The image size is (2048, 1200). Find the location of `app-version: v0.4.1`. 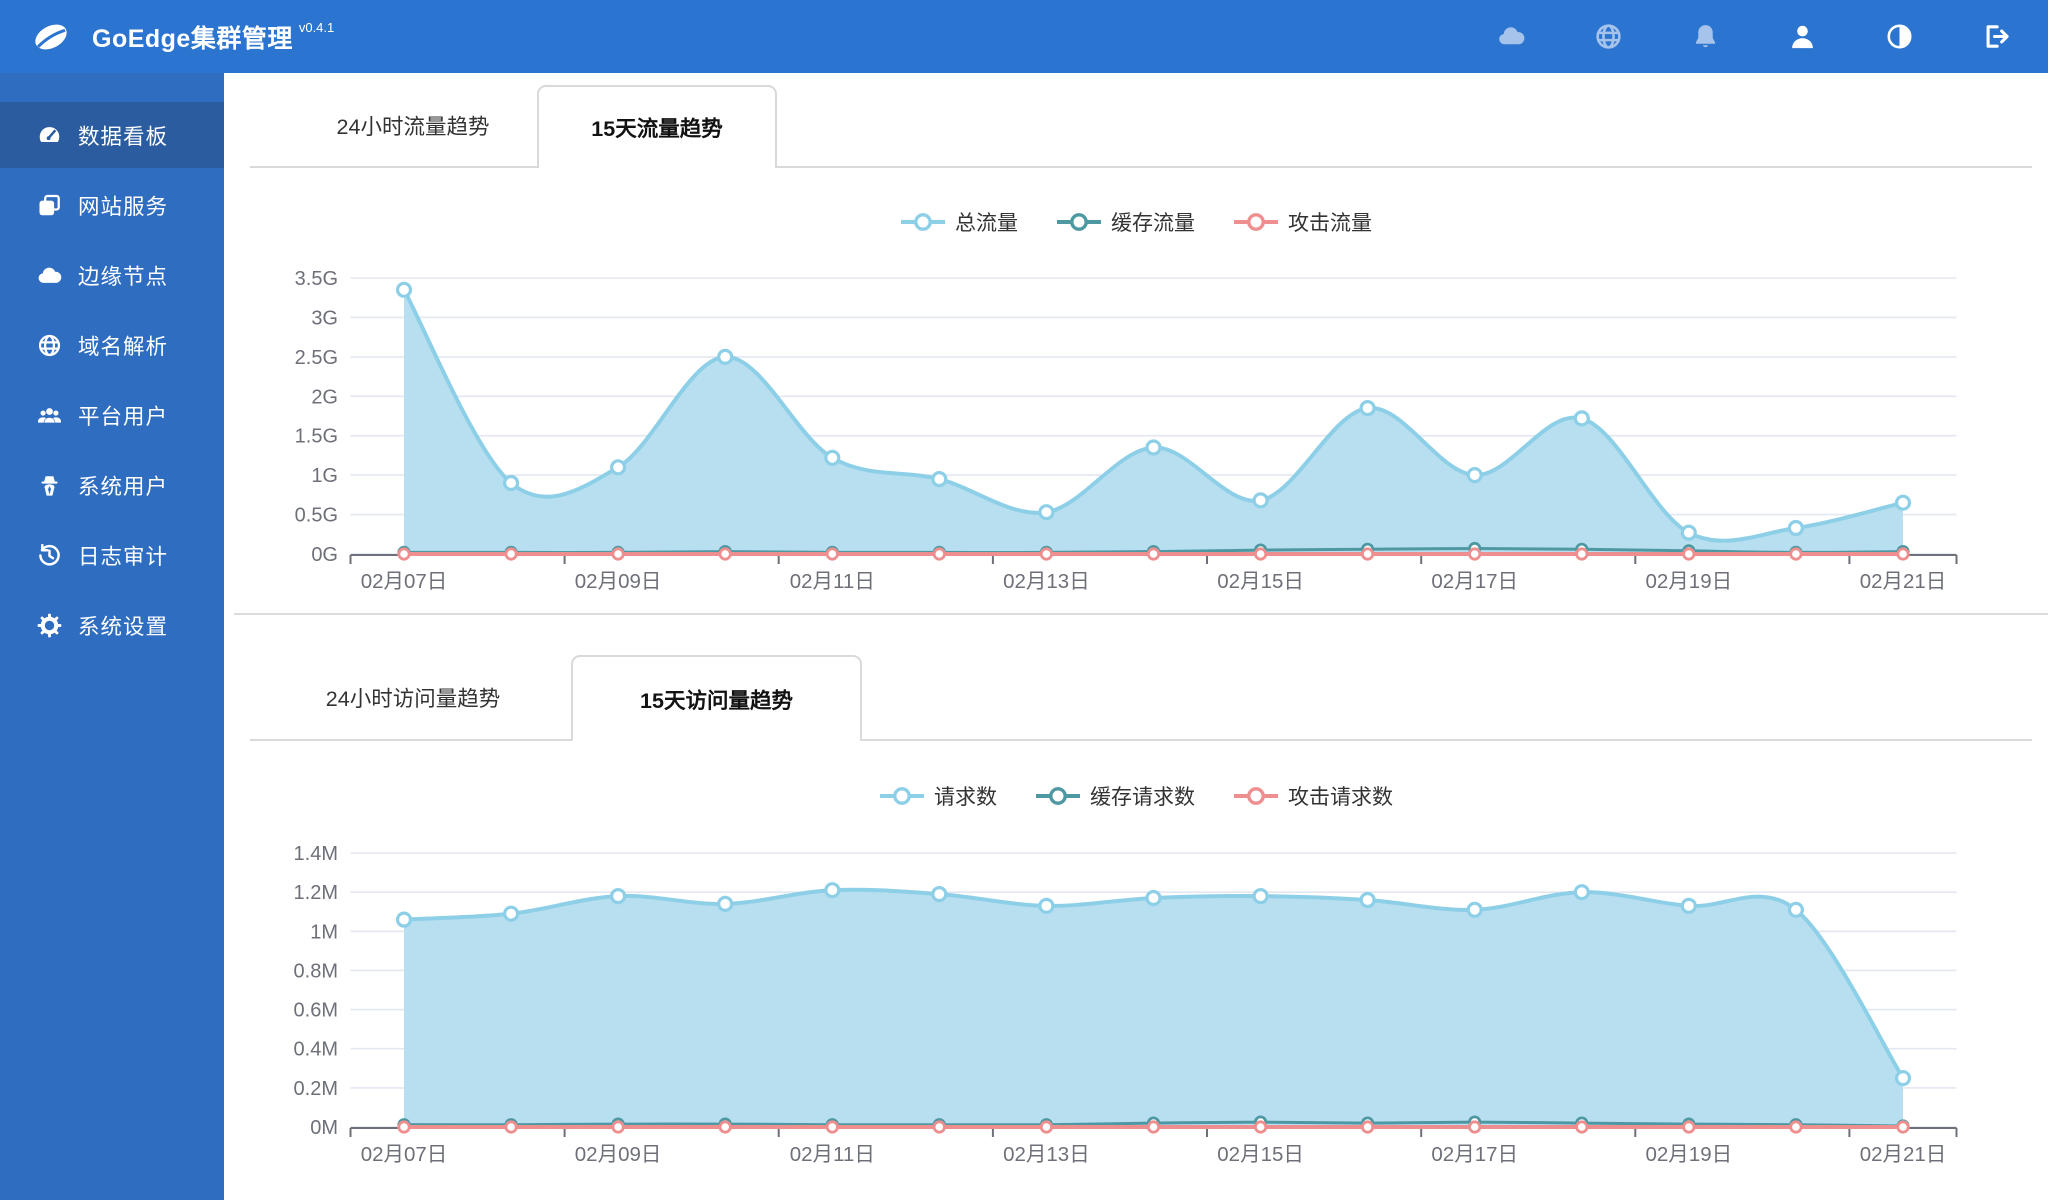

app-version: v0.4.1 is located at coordinates (316, 27).